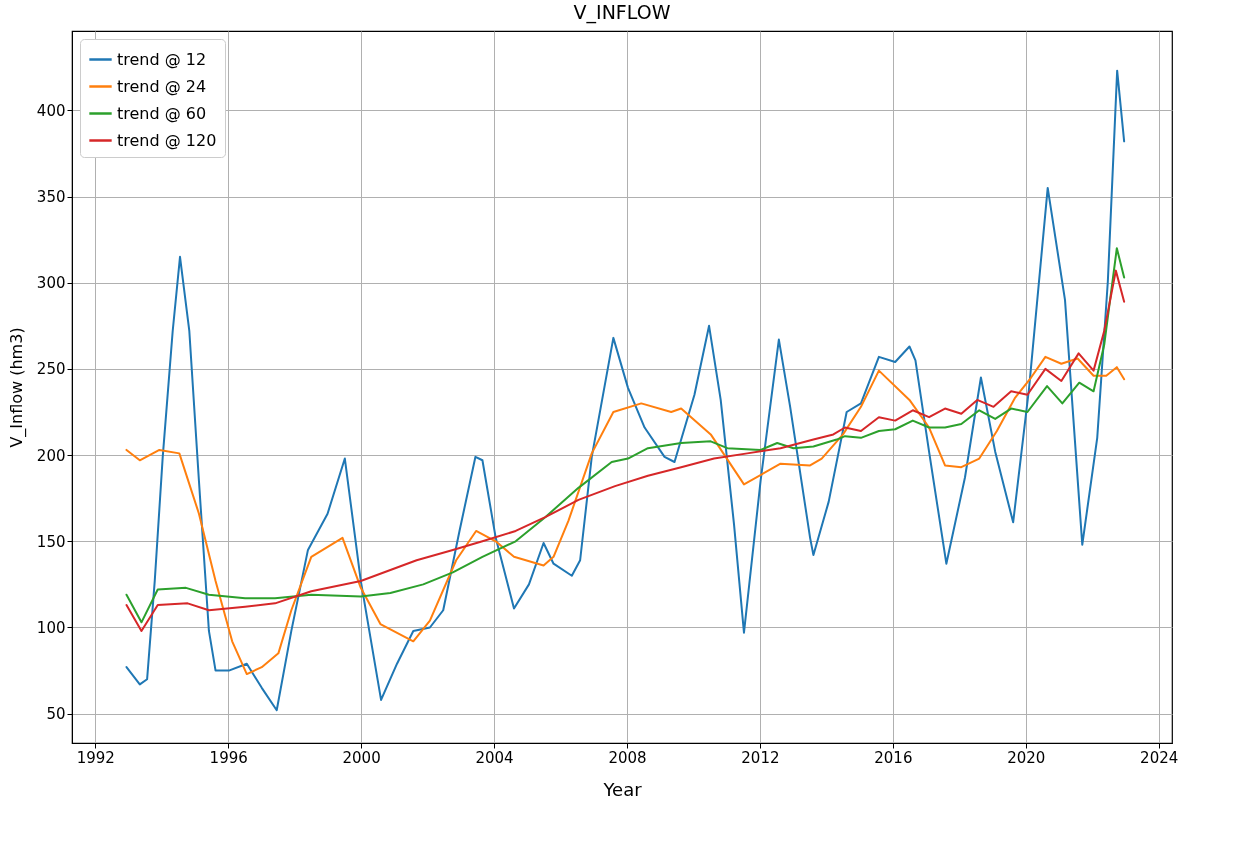 This screenshot has width=1237, height=847. I want to click on x-axis-title: Year, so click(622, 789).